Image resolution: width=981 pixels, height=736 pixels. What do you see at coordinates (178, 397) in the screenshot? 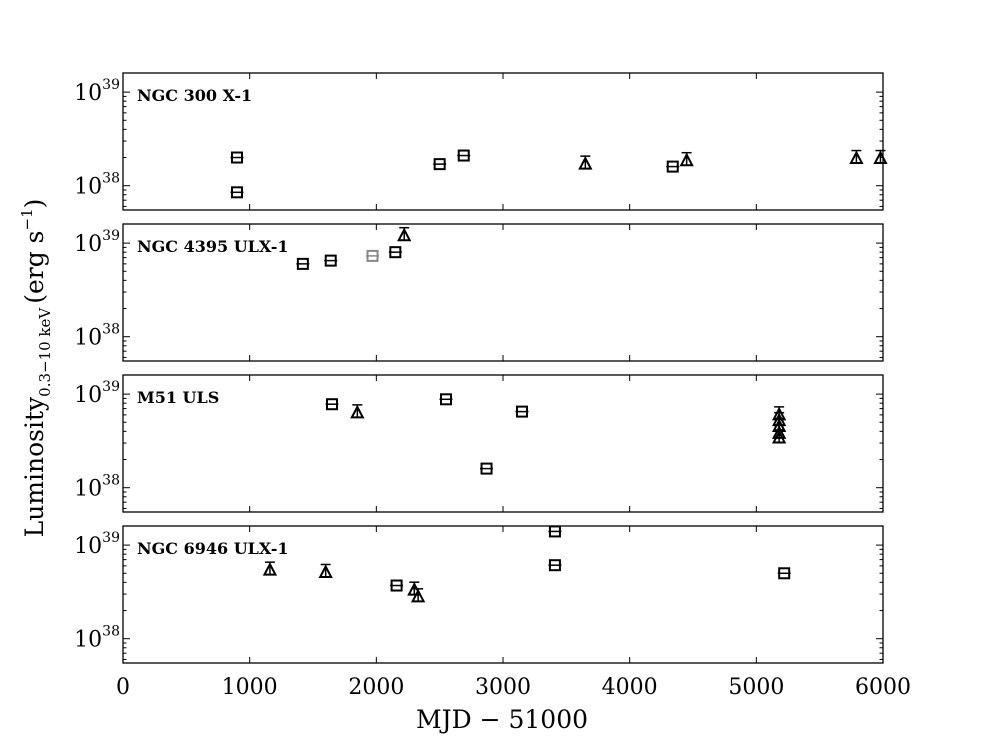
I see `panel-m51-uls-label: M51 ULS` at bounding box center [178, 397].